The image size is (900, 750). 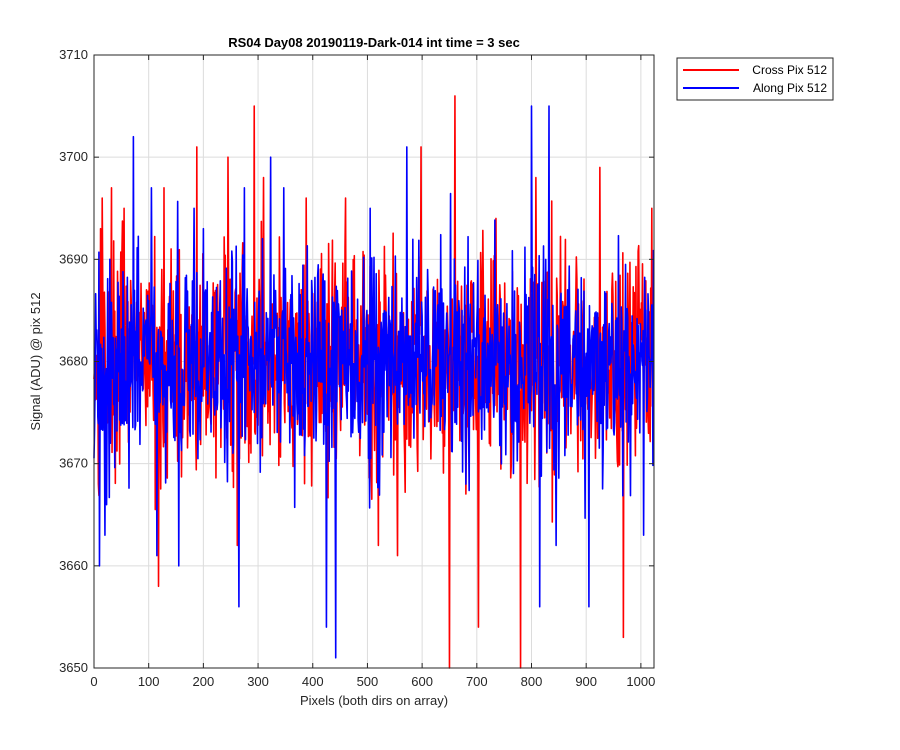 I want to click on x-tick-label: 700, so click(x=477, y=681).